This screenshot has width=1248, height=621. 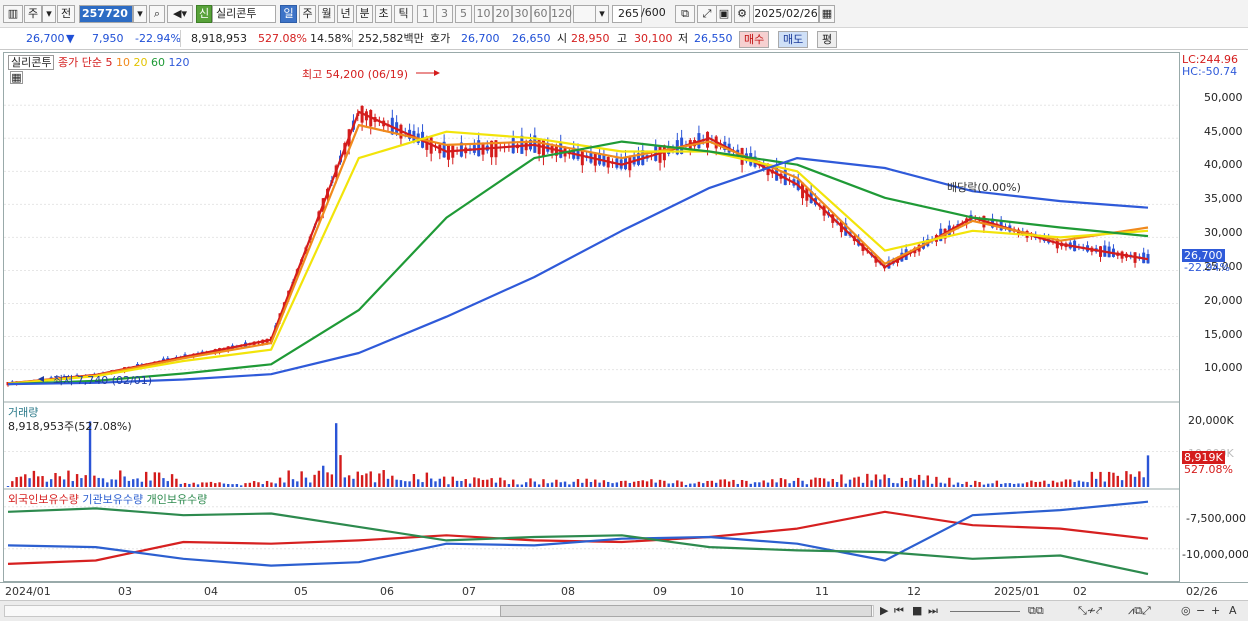 What do you see at coordinates (724, 14) in the screenshot?
I see `save-icon: ▣` at bounding box center [724, 14].